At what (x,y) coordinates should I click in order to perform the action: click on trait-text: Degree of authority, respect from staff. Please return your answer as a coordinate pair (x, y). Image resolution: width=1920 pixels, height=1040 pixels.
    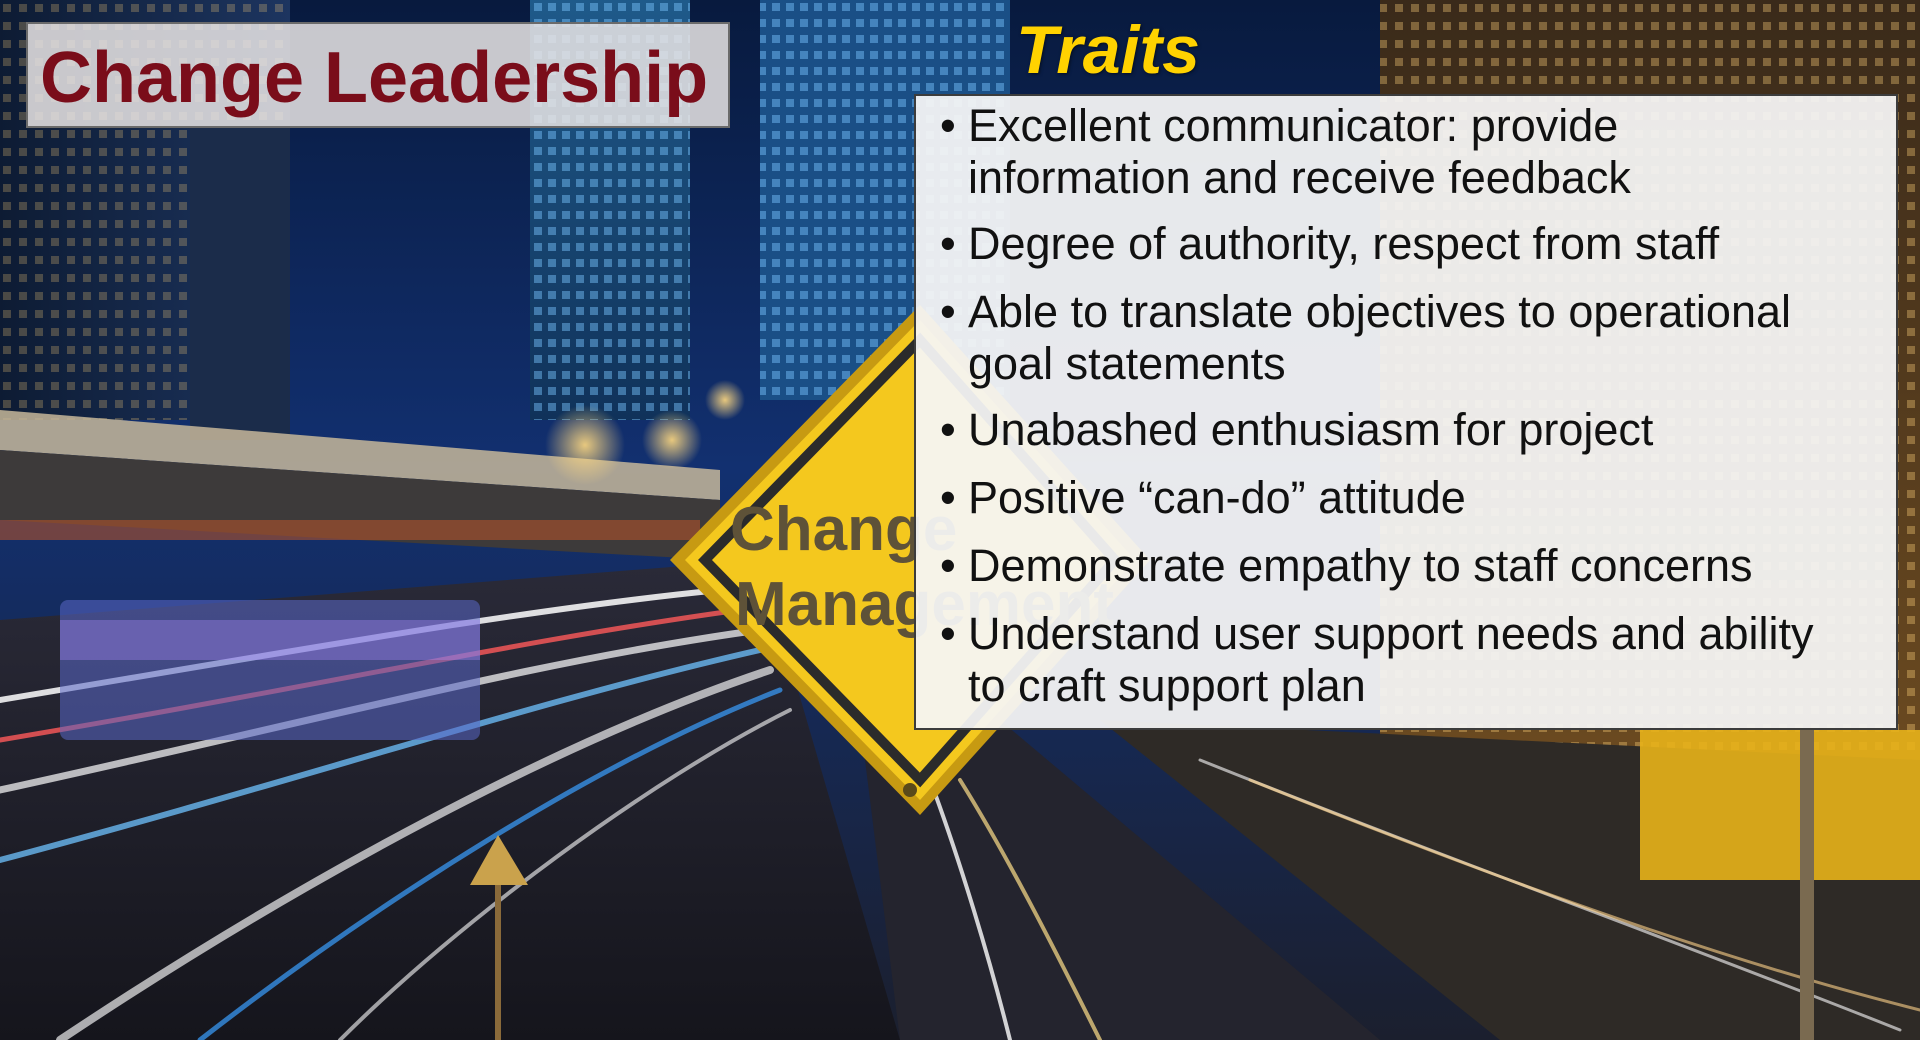
    Looking at the image, I should click on (1344, 243).